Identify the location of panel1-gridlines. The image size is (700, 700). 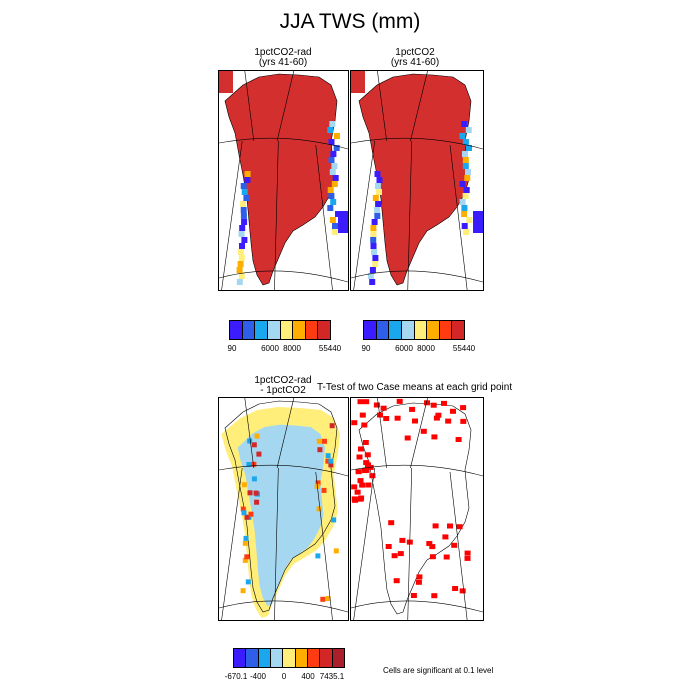
(283, 180).